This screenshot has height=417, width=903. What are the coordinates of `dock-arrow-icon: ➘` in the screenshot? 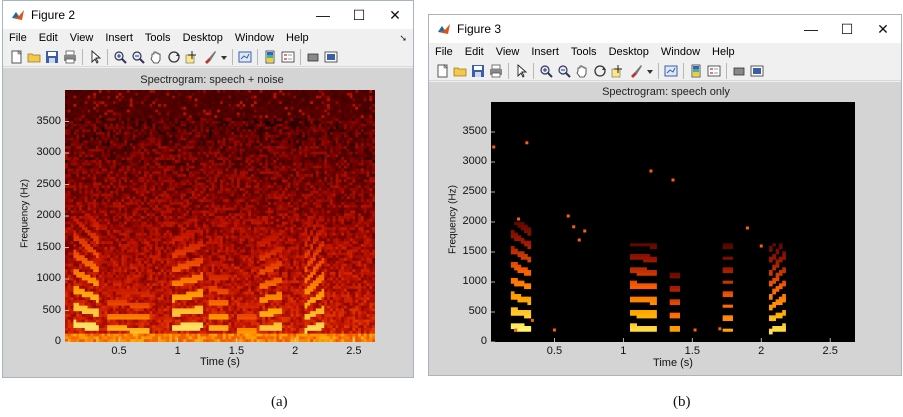 It's located at (403, 38).